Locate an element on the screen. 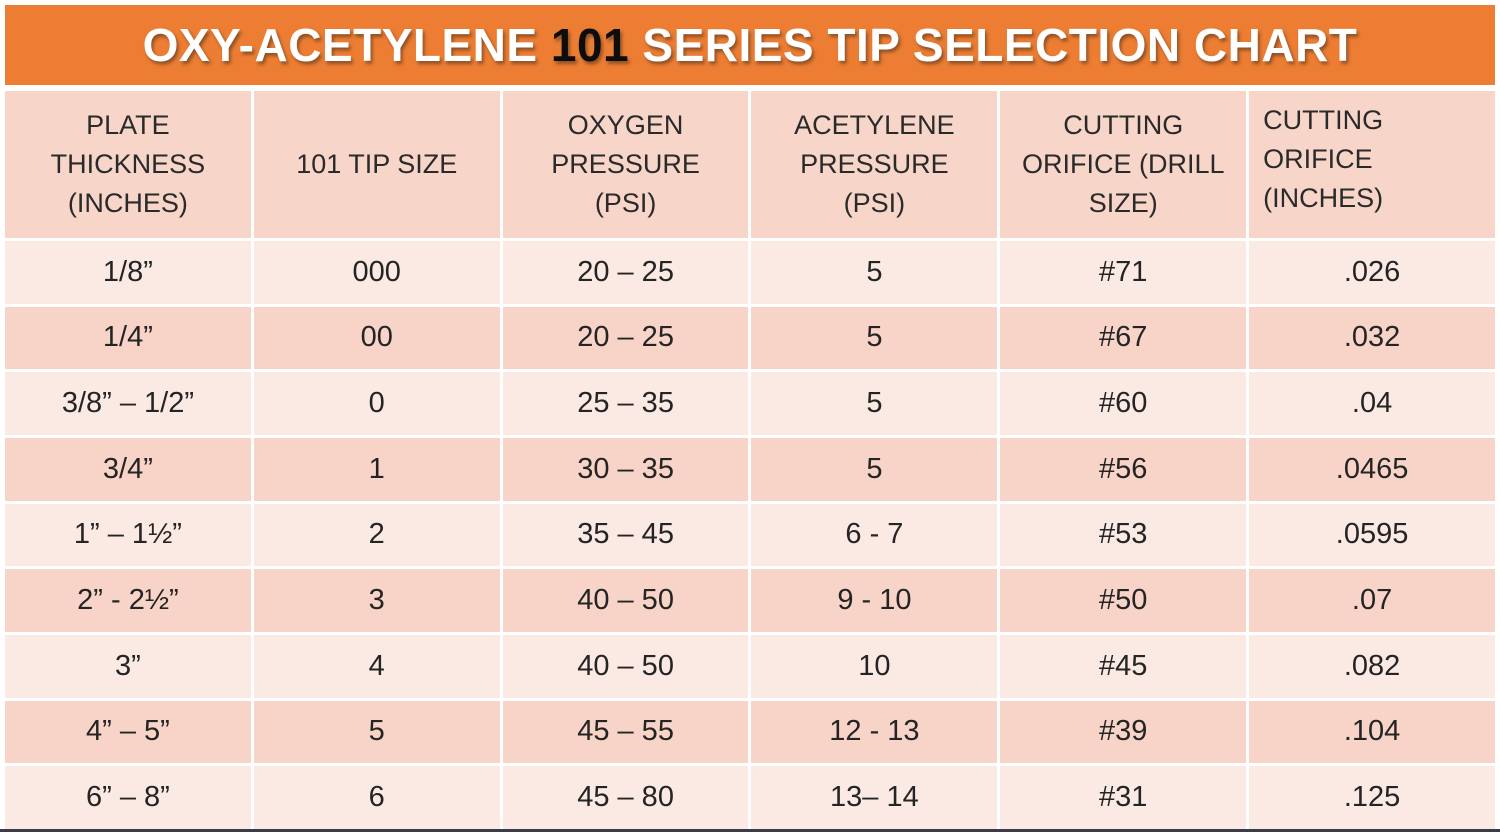  cell-cutting-orifice-inches: .026 is located at coordinates (1372, 272).